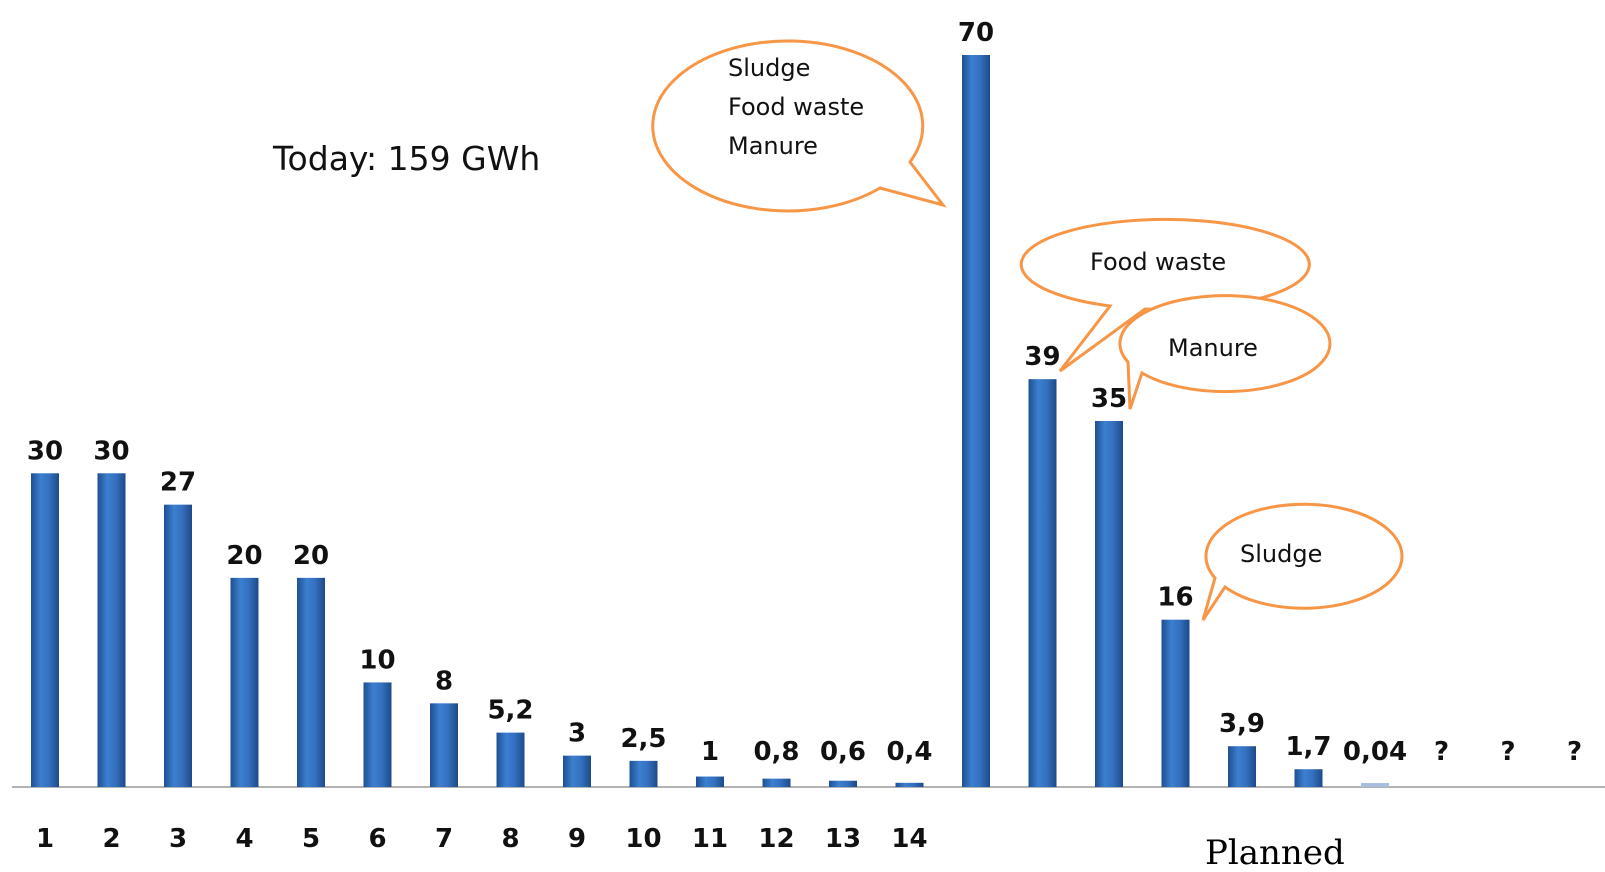 The height and width of the screenshot is (872, 1605). What do you see at coordinates (843, 752) in the screenshot?
I see `value-label-13: 0,6` at bounding box center [843, 752].